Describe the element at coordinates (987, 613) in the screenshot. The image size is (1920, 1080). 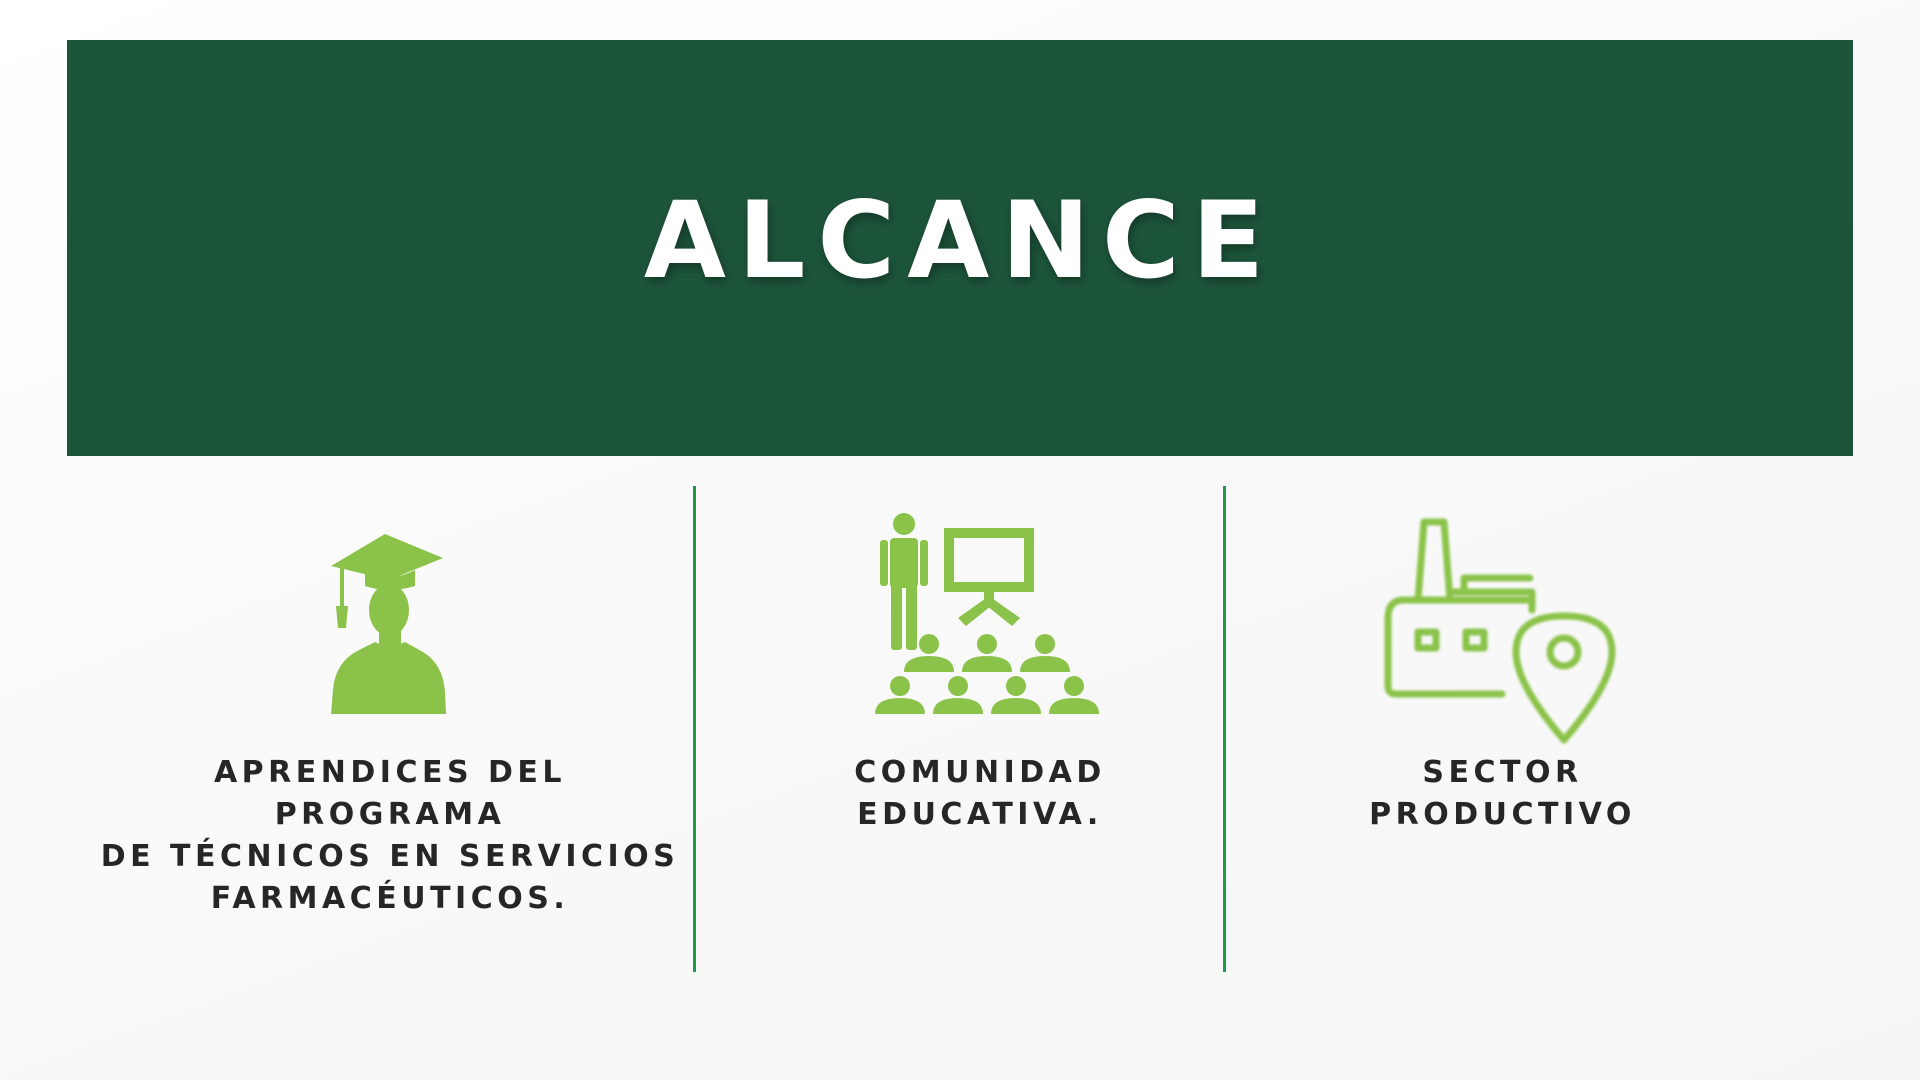
I see `classroom-presentation-icon` at that location.